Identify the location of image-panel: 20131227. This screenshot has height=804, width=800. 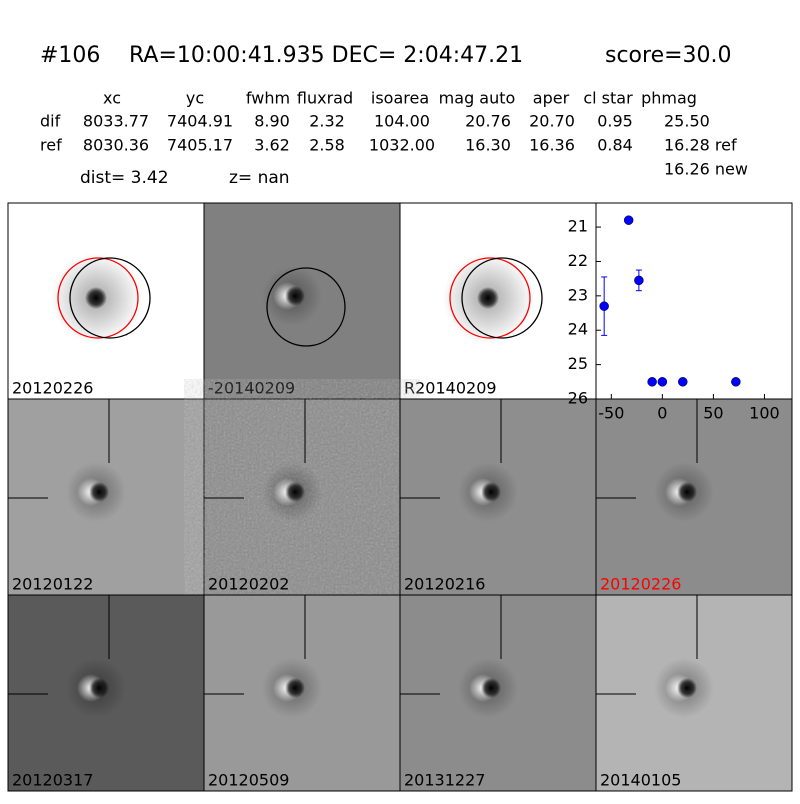
(498, 693).